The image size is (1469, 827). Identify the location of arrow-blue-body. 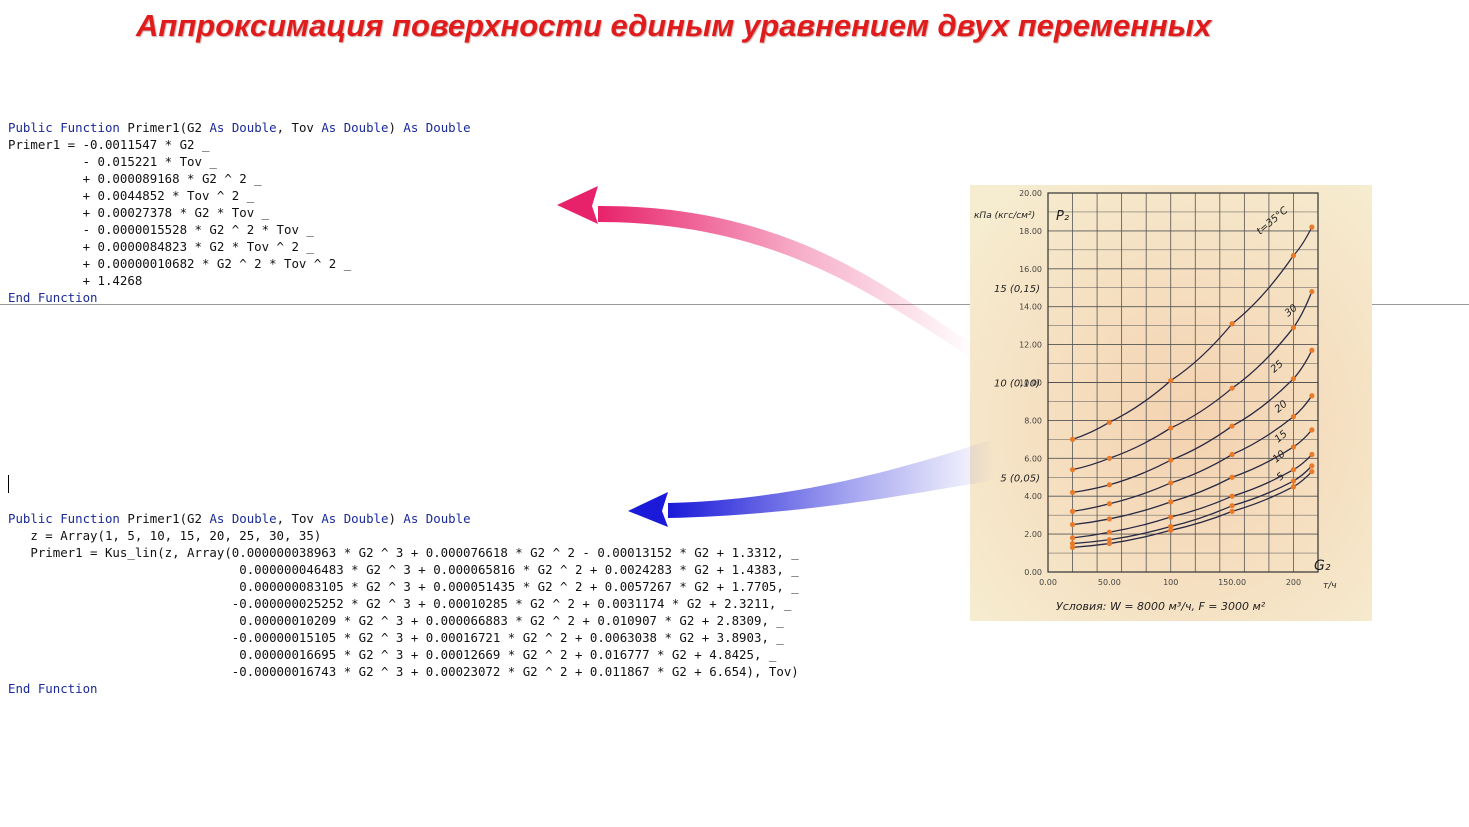
(831, 479).